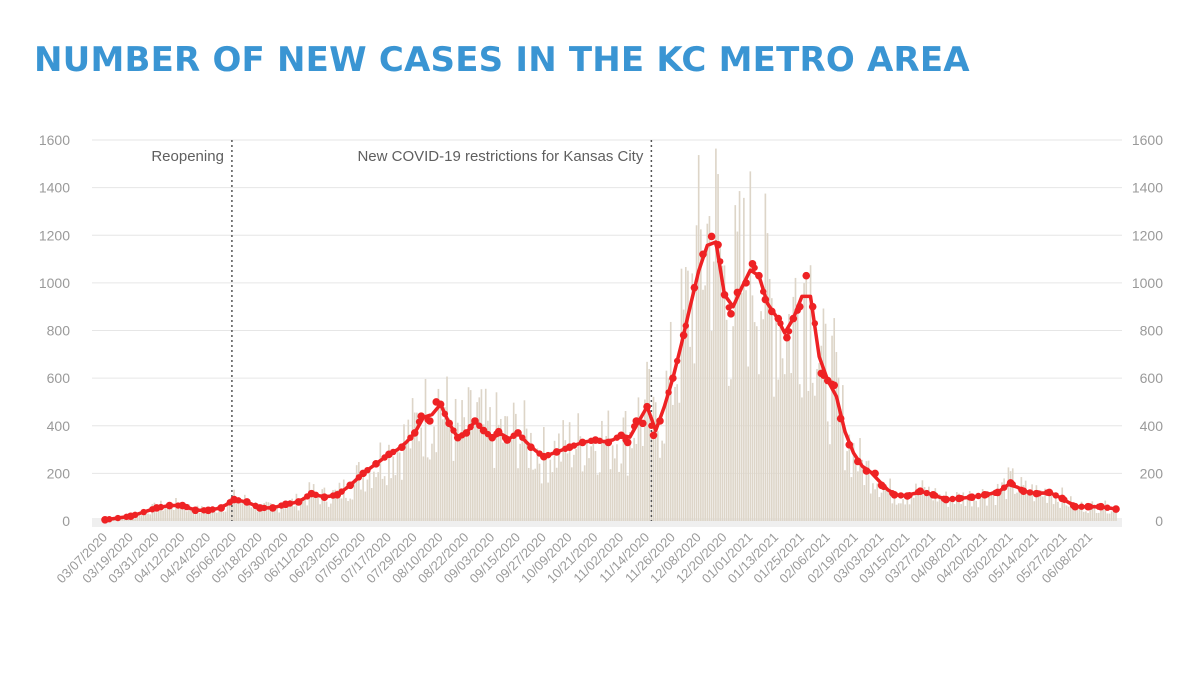 This screenshot has width=1200, height=674. What do you see at coordinates (1152, 331) in the screenshot?
I see `y-tick-label-right: 800` at bounding box center [1152, 331].